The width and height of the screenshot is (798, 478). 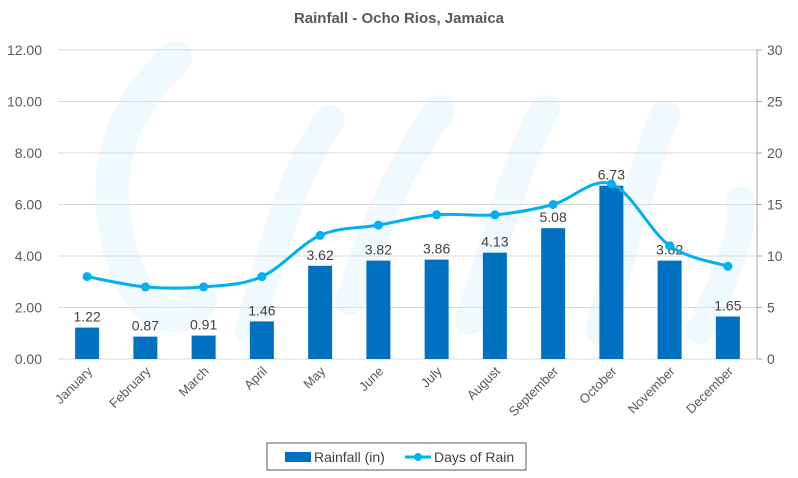 What do you see at coordinates (24, 102) in the screenshot?
I see `left-tick-label: 10.00` at bounding box center [24, 102].